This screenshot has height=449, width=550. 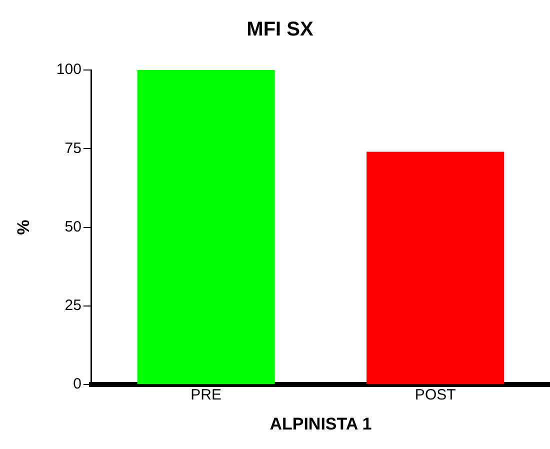 What do you see at coordinates (73, 227) in the screenshot?
I see `y-tick-label: 50` at bounding box center [73, 227].